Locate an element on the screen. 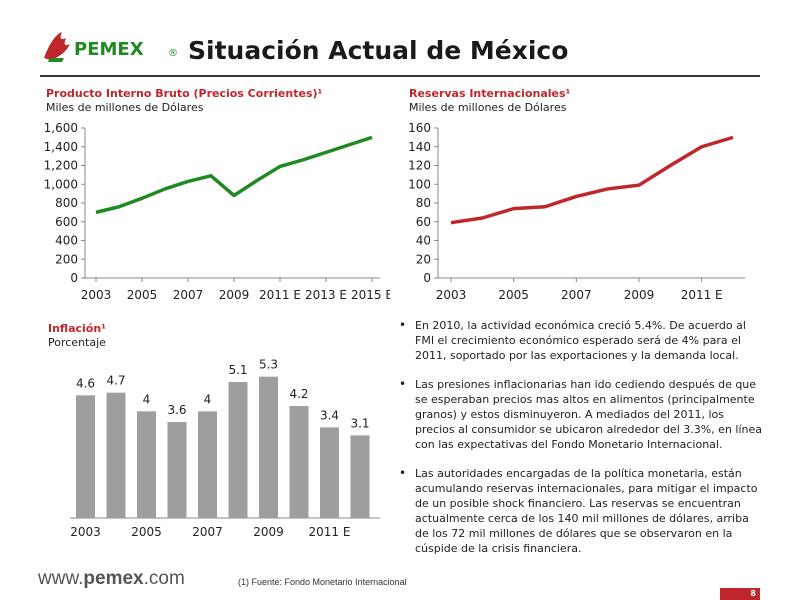 The image size is (800, 600). inflation-x-tick-label: 2009 is located at coordinates (268, 532).